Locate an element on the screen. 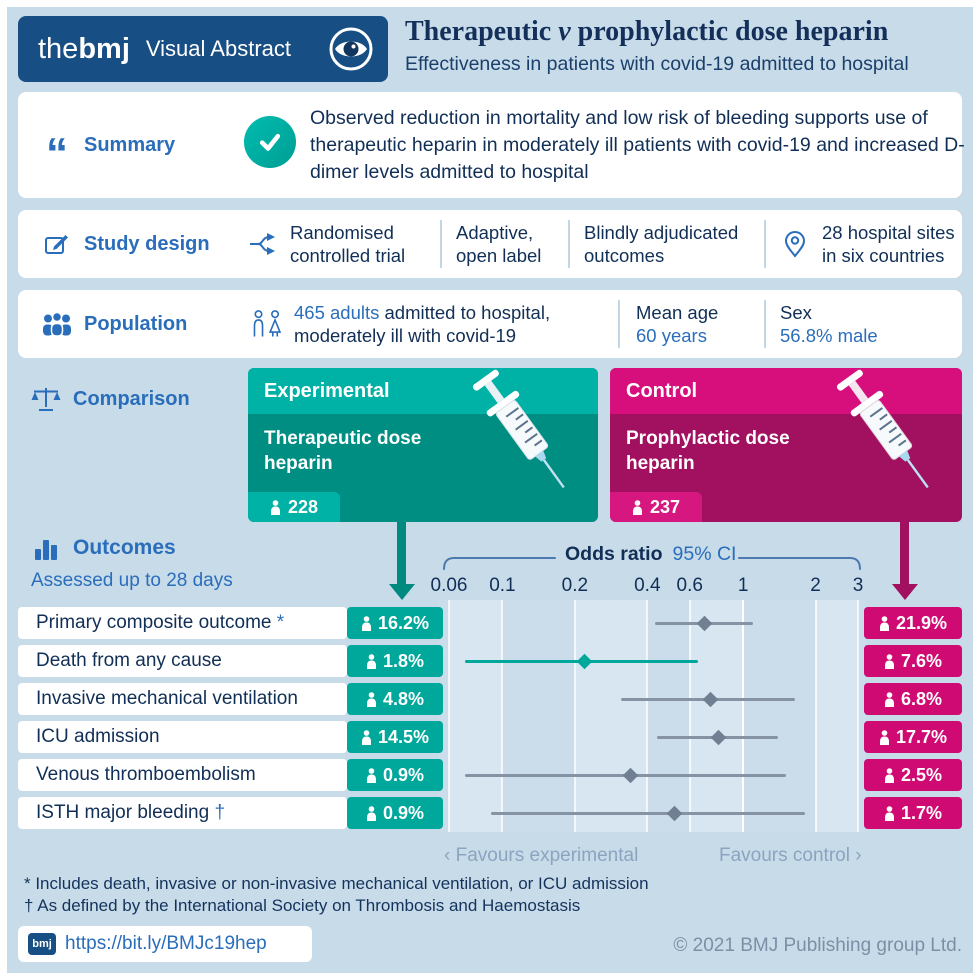 This screenshot has height=980, width=980. experimental-percentage-badge: 16.2% is located at coordinates (395, 623).